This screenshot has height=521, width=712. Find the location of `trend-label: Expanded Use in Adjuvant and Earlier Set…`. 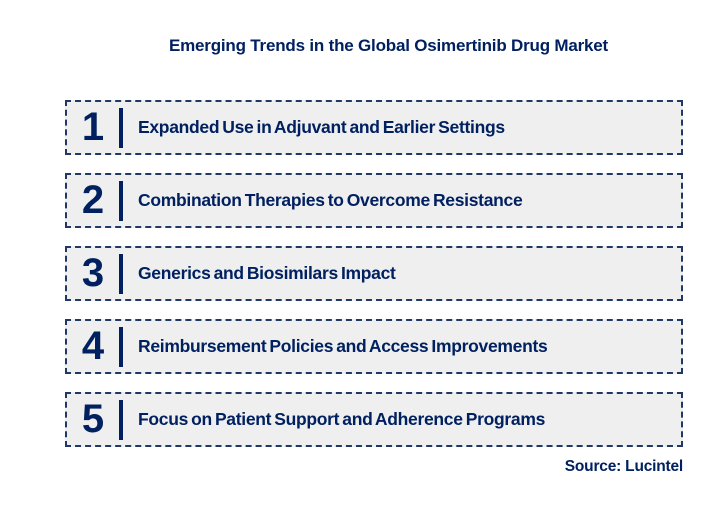

trend-label: Expanded Use in Adjuvant and Earlier Set… is located at coordinates (321, 127).